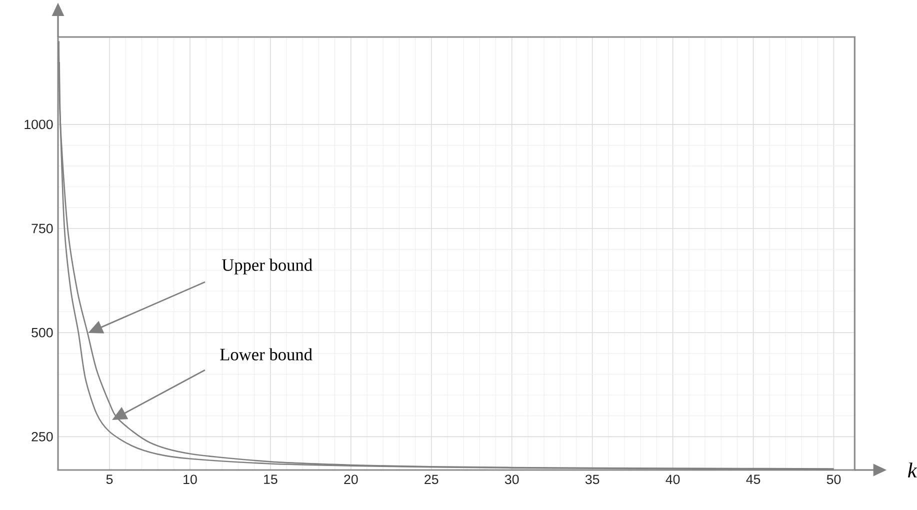 This screenshot has width=917, height=510. I want to click on x-tick-label: 20, so click(351, 479).